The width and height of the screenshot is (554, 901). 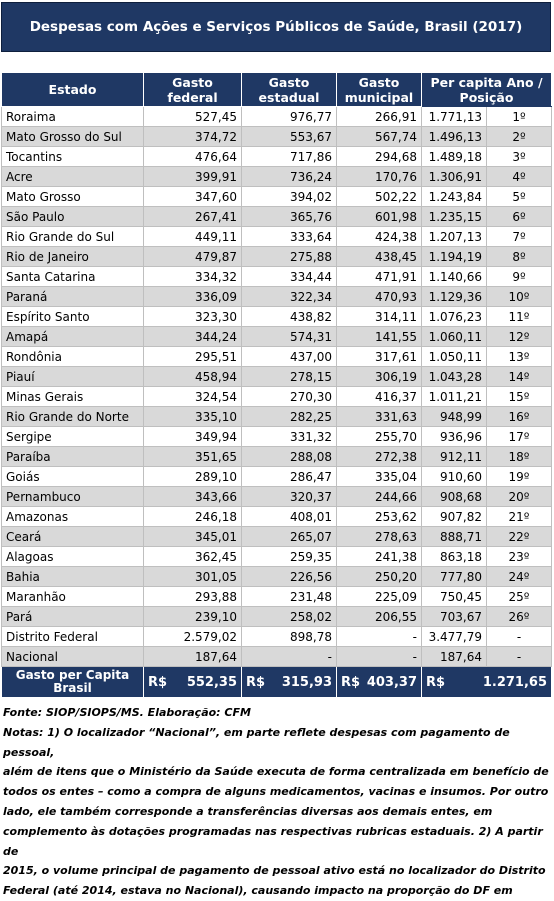 What do you see at coordinates (72, 656) in the screenshot?
I see `cell-estado: Nacional` at bounding box center [72, 656].